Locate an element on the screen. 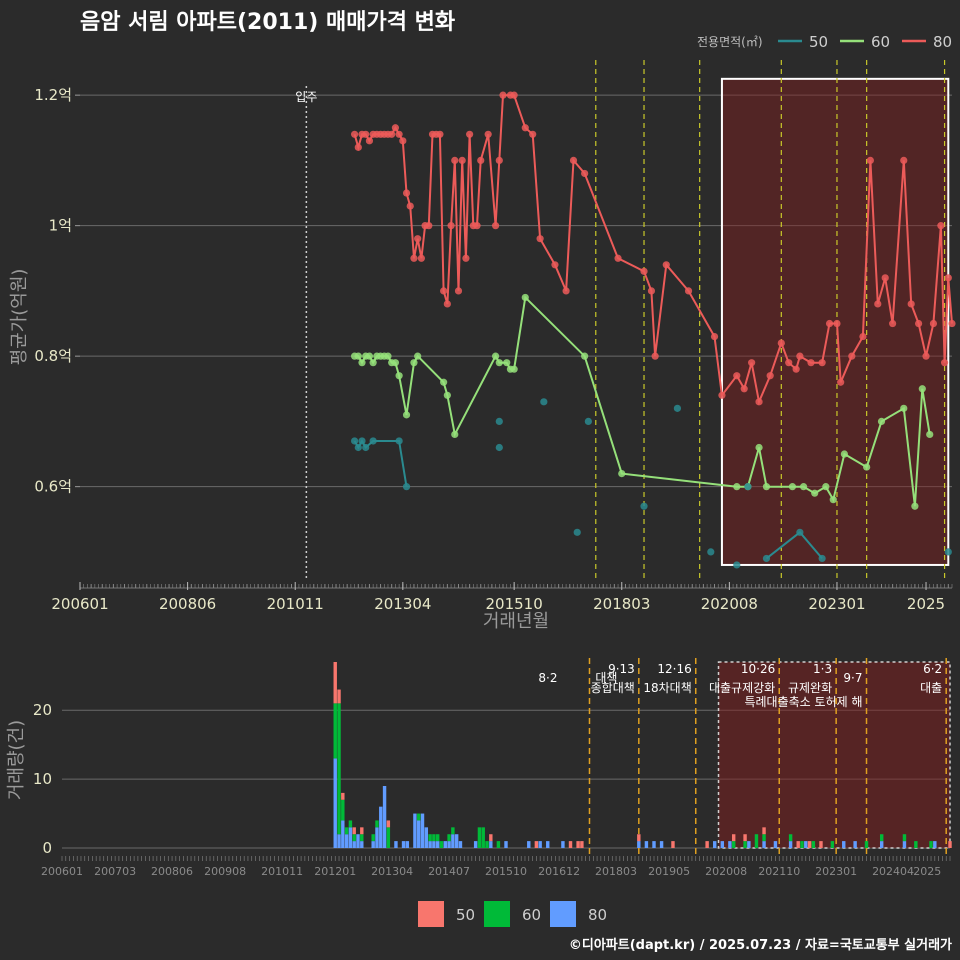 The image size is (960, 960). top-x-tick-label: 202008 is located at coordinates (729, 604).